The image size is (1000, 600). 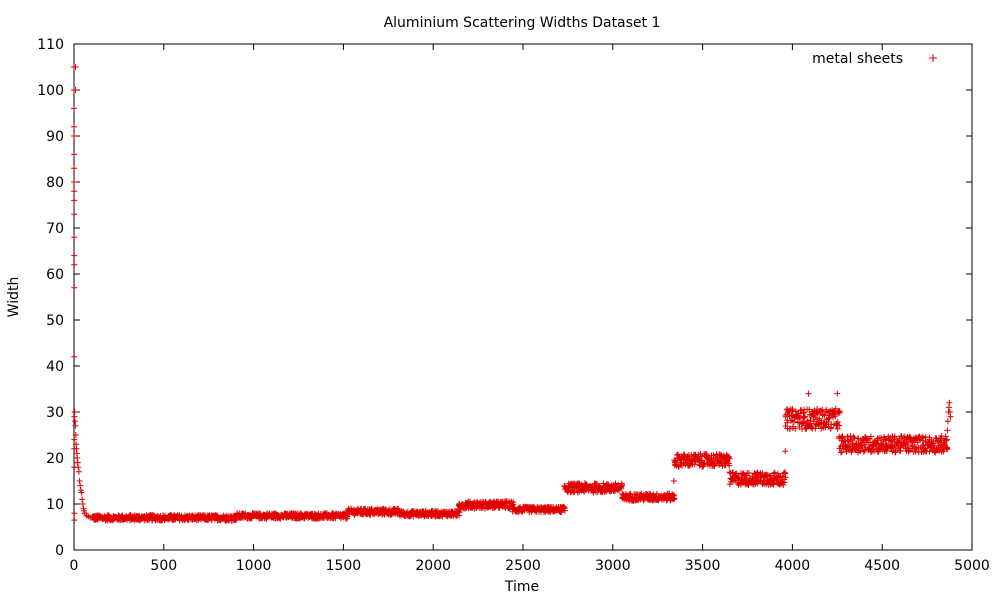 I want to click on x-tick-label: 500, so click(x=163, y=566).